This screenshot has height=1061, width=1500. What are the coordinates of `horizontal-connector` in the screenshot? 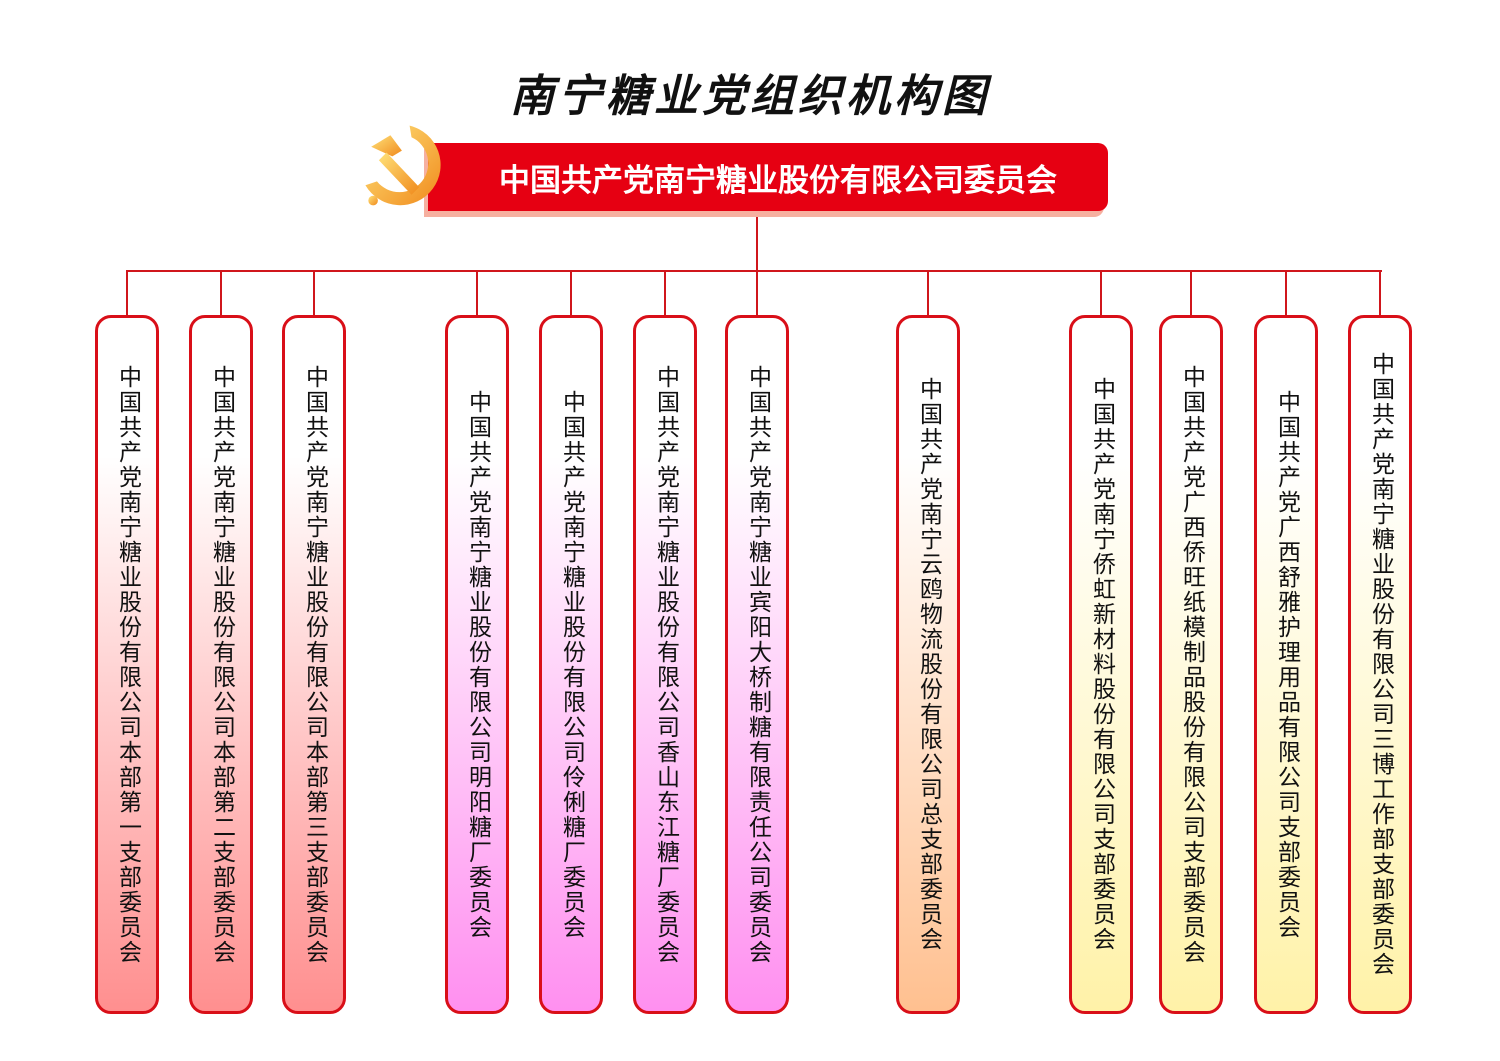 It's located at (754, 271).